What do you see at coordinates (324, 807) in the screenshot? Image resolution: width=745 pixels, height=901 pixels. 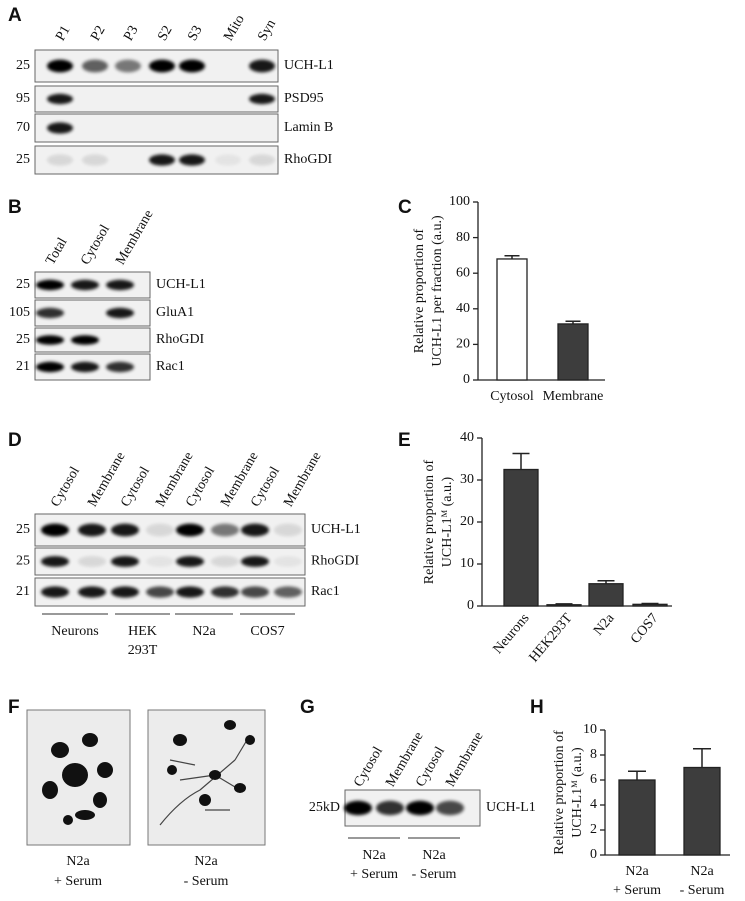 I see `mw-marker: 25kD` at bounding box center [324, 807].